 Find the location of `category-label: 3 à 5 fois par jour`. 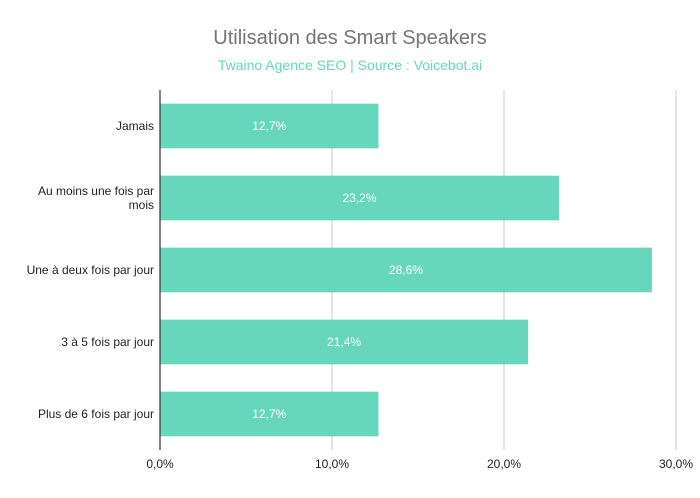

category-label: 3 à 5 fois par jour is located at coordinates (107, 342).